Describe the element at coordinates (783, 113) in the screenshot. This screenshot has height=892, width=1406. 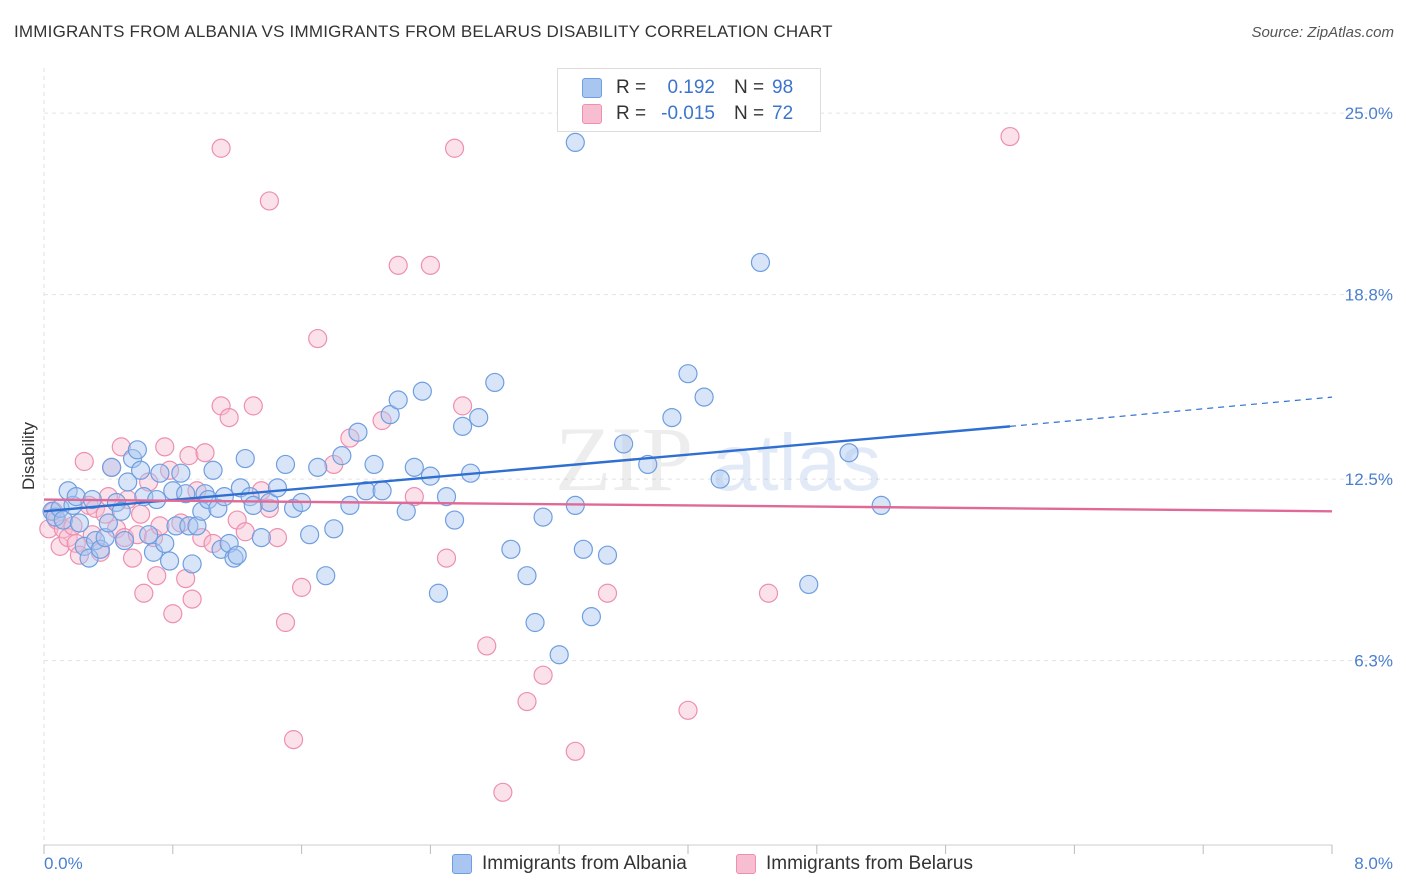
I see `n-value: 72` at that location.